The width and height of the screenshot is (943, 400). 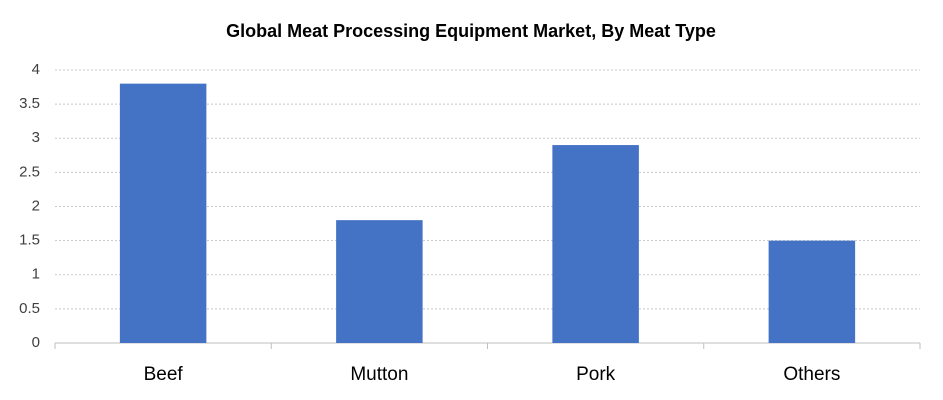 What do you see at coordinates (811, 374) in the screenshot?
I see `x-tick-label: Others` at bounding box center [811, 374].